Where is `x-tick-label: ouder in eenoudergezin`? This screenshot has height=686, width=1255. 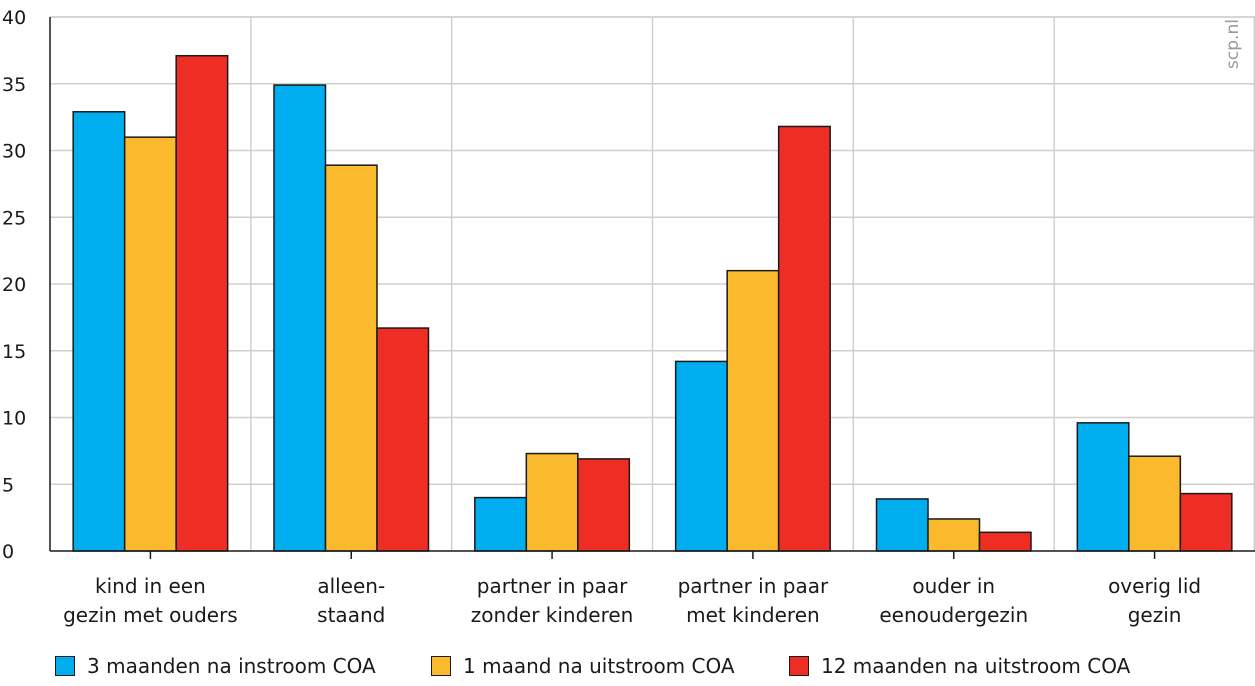 x-tick-label: ouder in eenoudergezin is located at coordinates (953, 600).